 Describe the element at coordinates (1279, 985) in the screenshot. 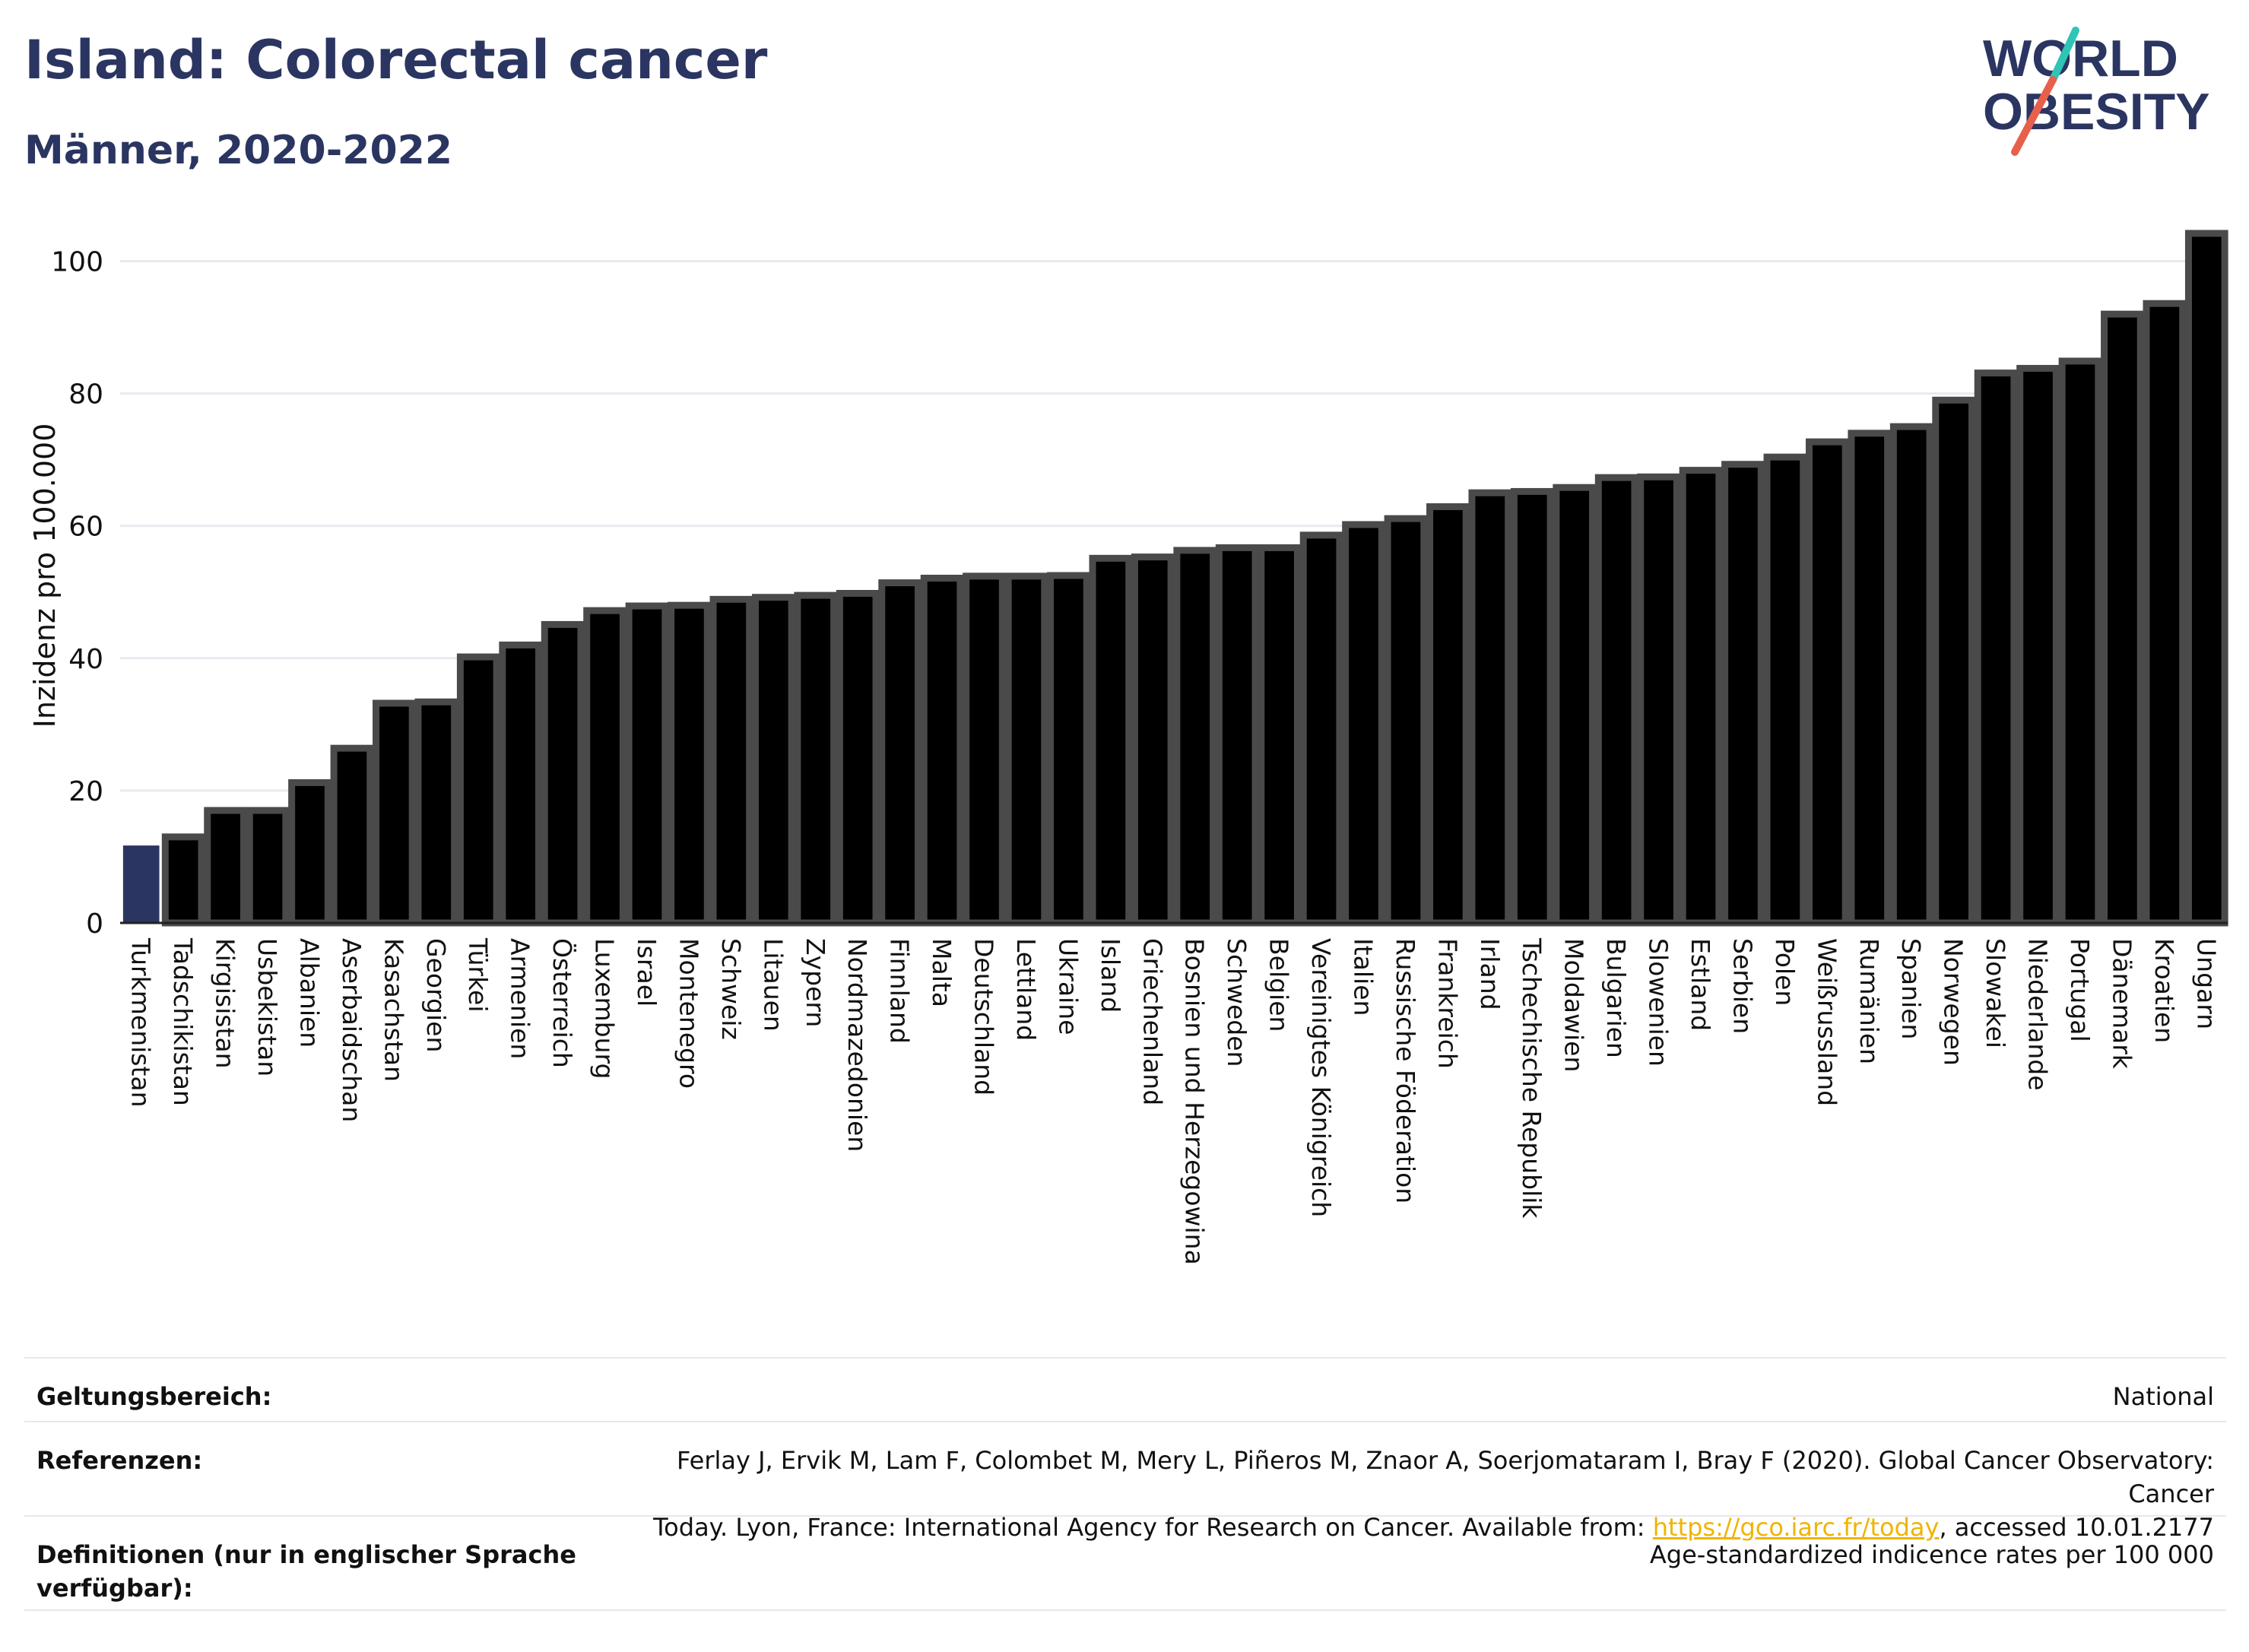

I see `x-tick-label: Belgien` at that location.